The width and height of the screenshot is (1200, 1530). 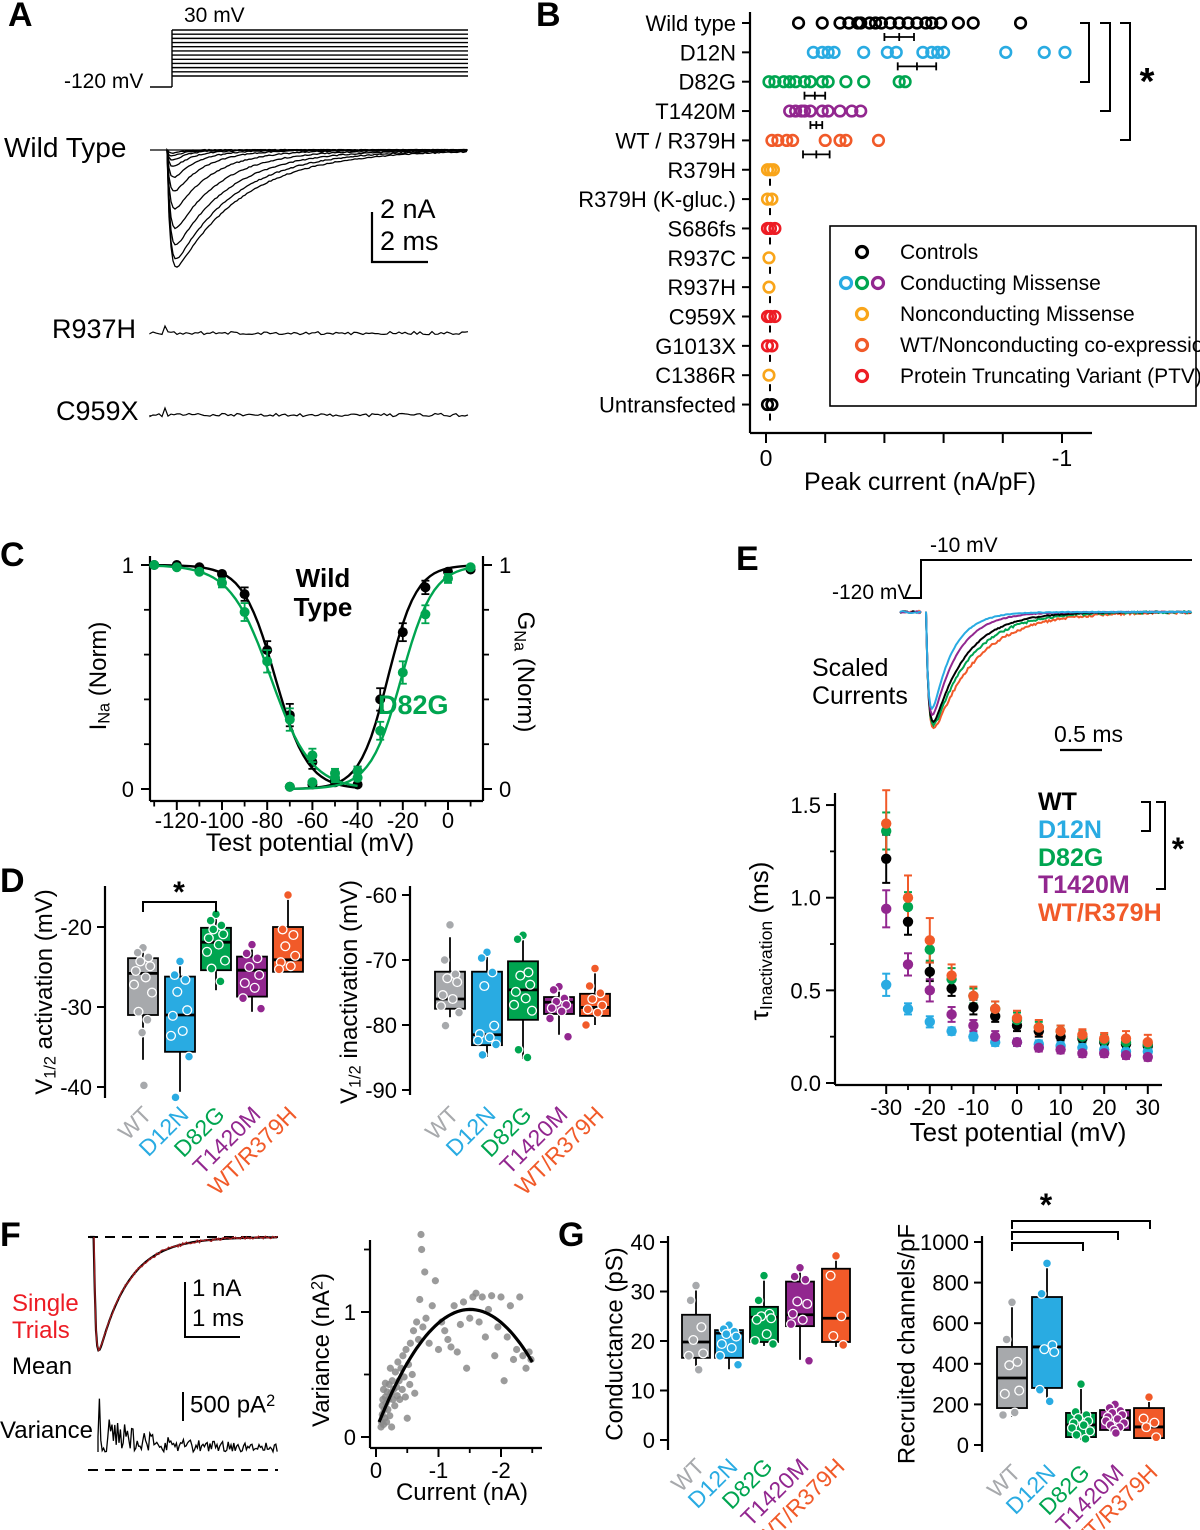 I want to click on annotation-wild-type: Wild Type, so click(x=323, y=593).